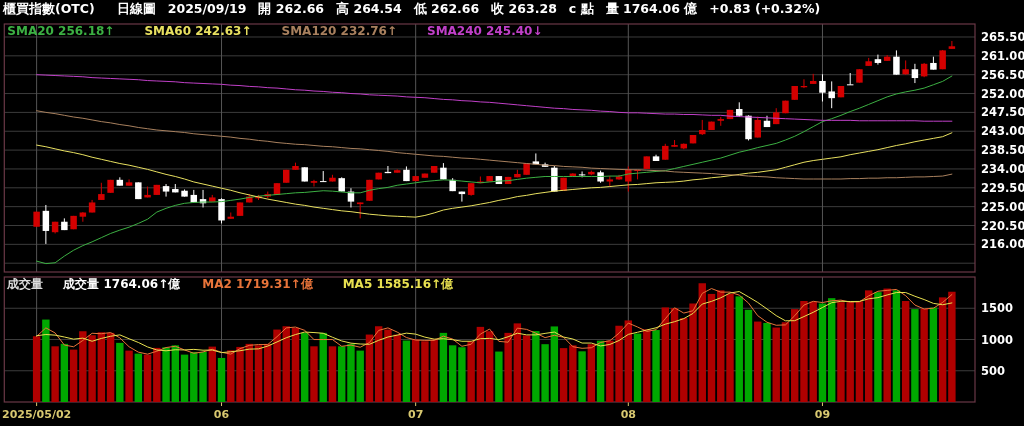 The width and height of the screenshot is (1024, 426). I want to click on chart-title: 櫃買指數(OTC), so click(48, 8).